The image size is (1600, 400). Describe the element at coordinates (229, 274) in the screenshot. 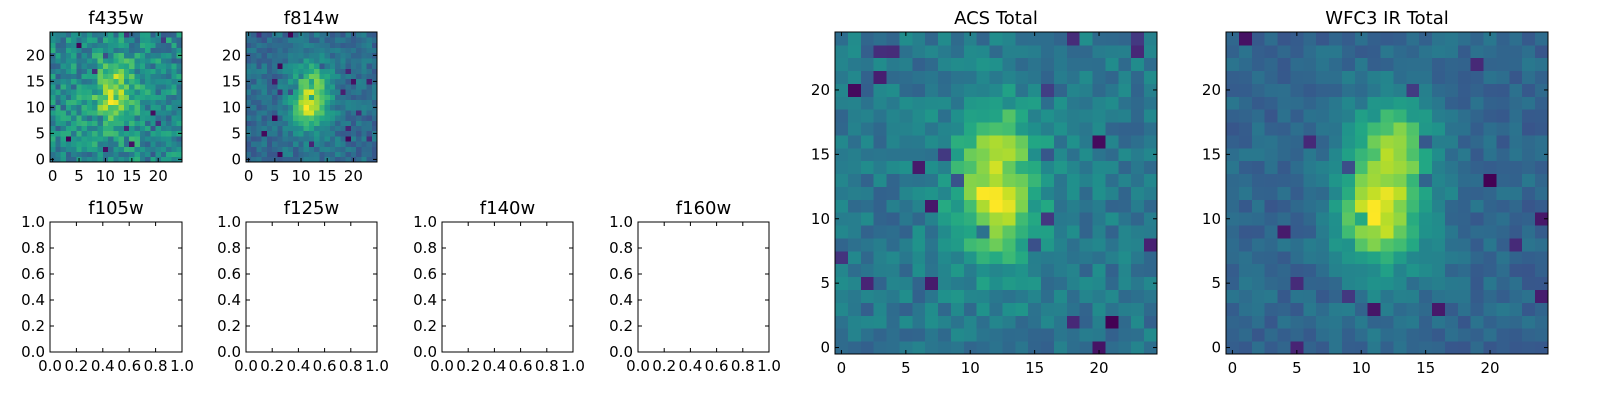

I see `y-tick-label: 0.6` at that location.